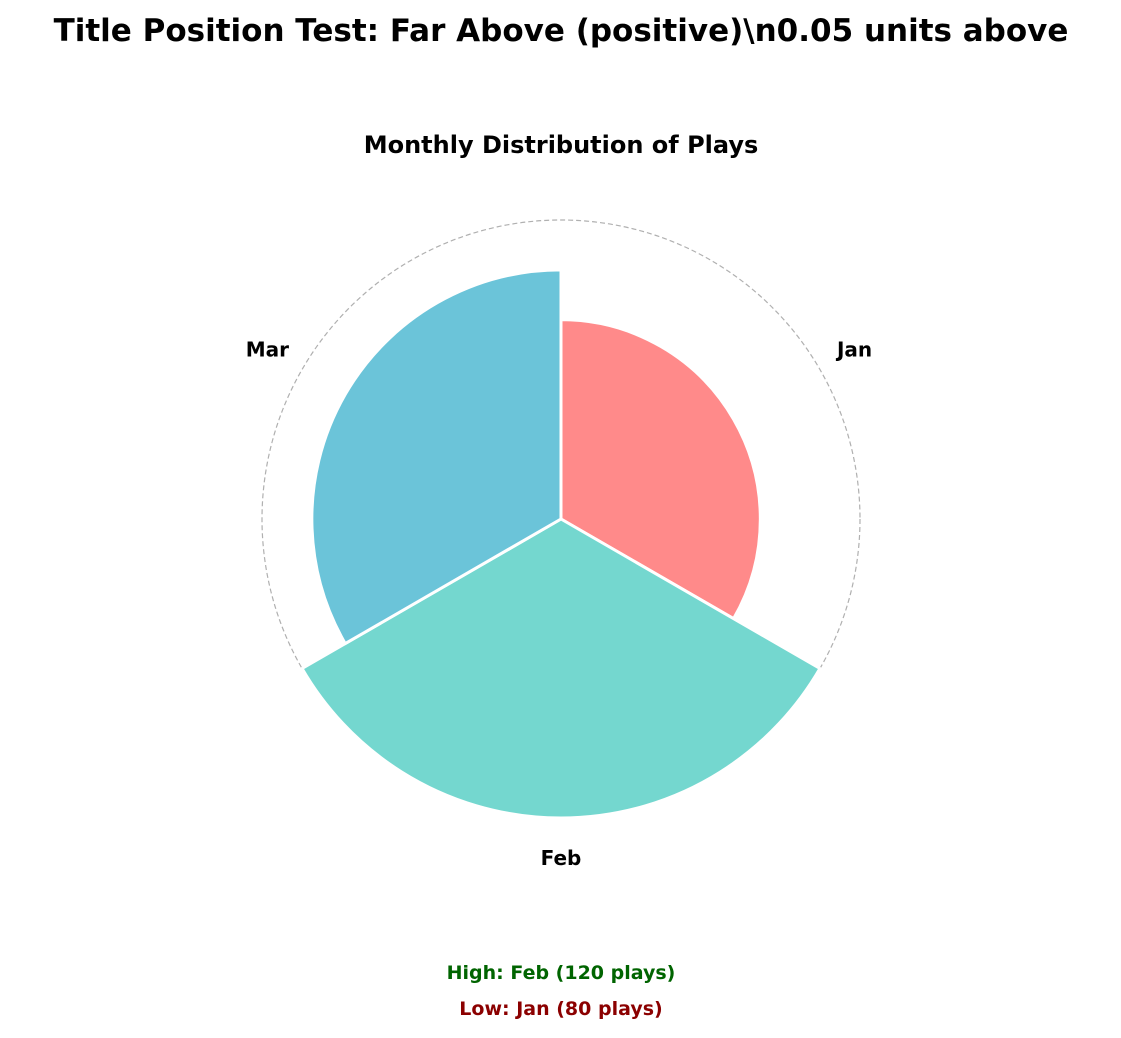 The width and height of the screenshot is (1121, 1038). I want to click on tick-label-jan: Jan, so click(853, 350).